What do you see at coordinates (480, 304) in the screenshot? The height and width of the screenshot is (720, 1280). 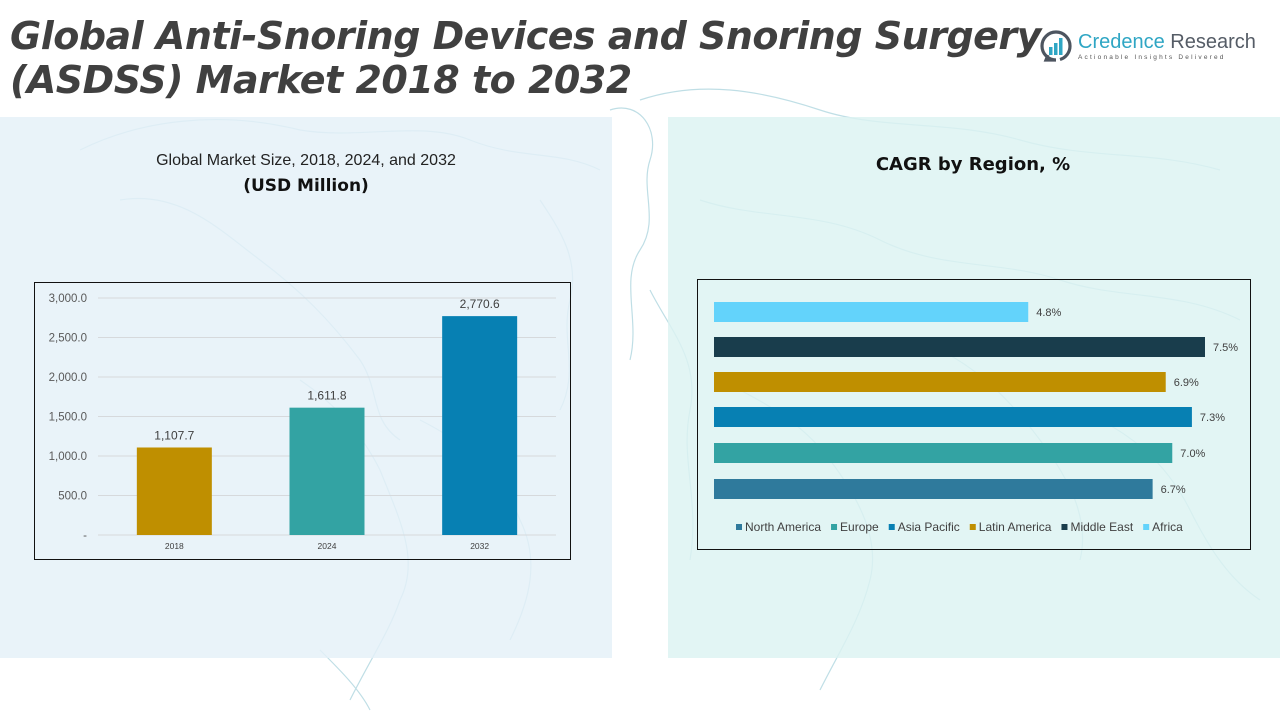 I see `bar-value-label: 2,770.6` at bounding box center [480, 304].